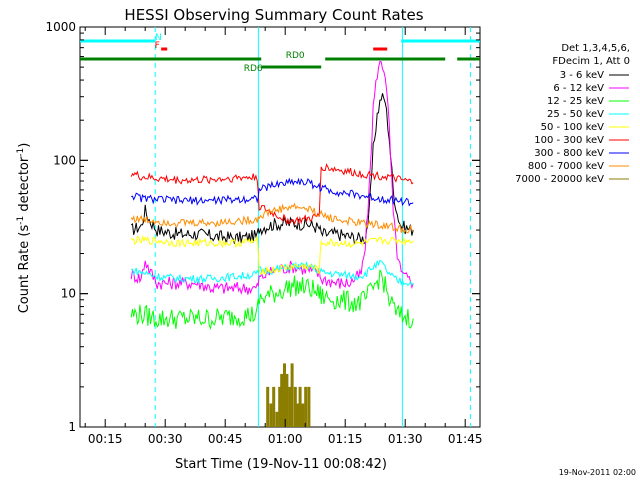 The image size is (640, 484). What do you see at coordinates (575, 114) in the screenshot?
I see `legend-entry-label: 25 - 50 keV` at bounding box center [575, 114].